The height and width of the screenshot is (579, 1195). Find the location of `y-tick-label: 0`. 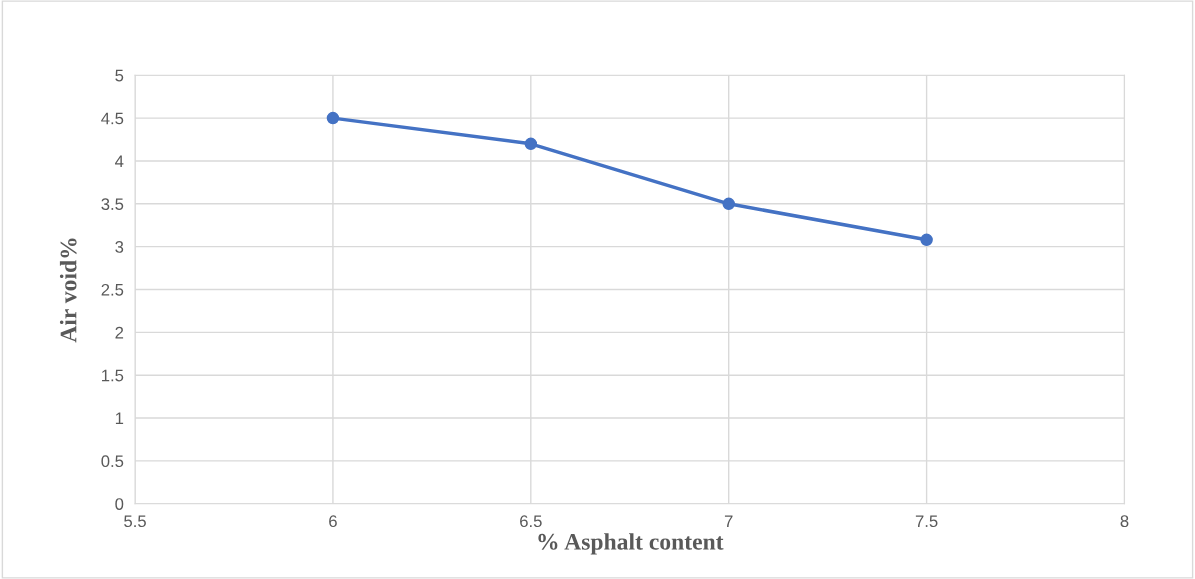

y-tick-label: 0 is located at coordinates (119, 504).